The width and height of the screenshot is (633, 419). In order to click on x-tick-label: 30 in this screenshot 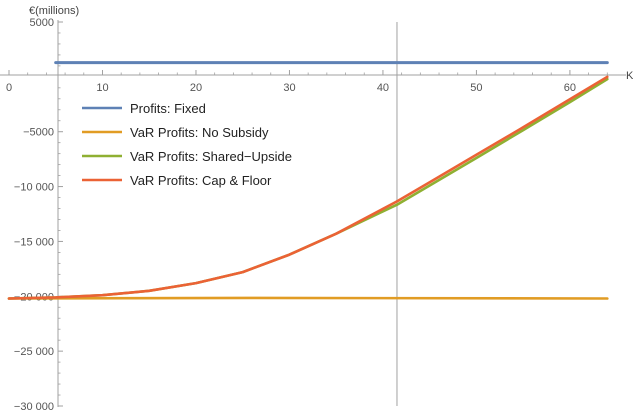, I will do `click(289, 88)`.